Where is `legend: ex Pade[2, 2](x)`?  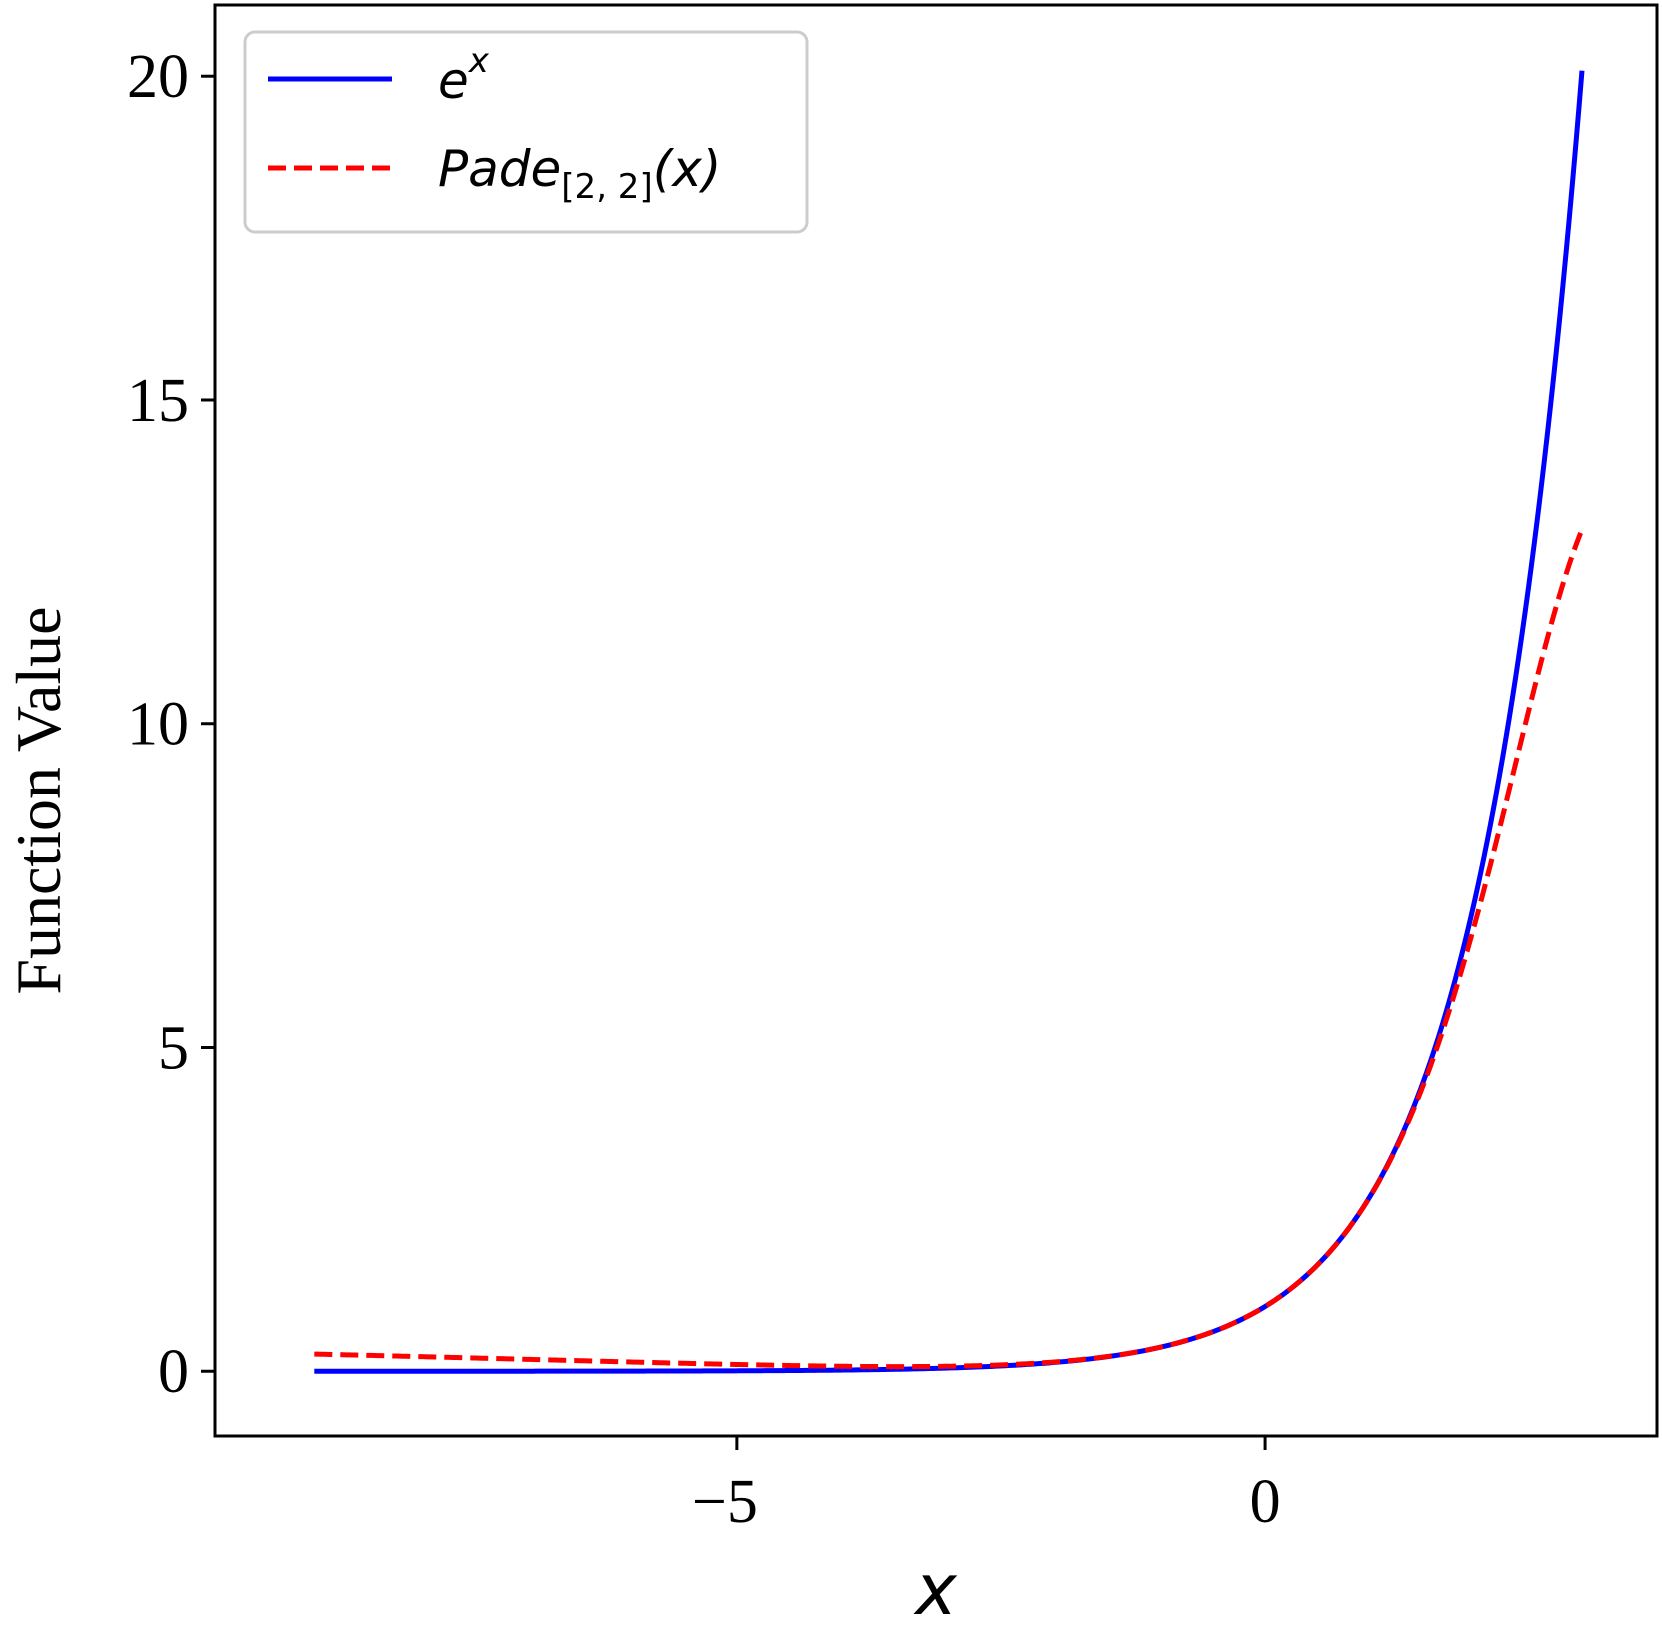
legend: ex Pade[2, 2](x) is located at coordinates (526, 132).